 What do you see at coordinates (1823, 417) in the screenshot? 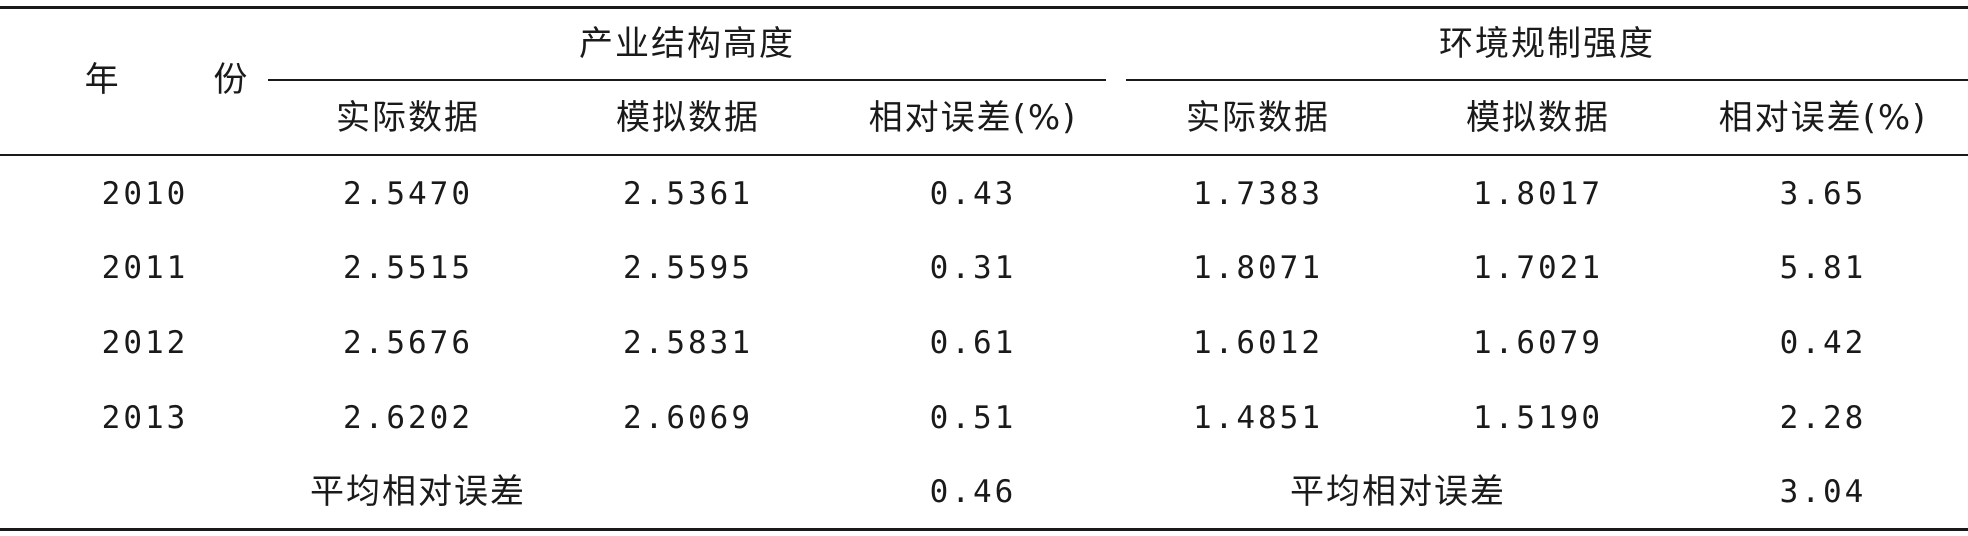
I see `table-cell: 2.28` at bounding box center [1823, 417].